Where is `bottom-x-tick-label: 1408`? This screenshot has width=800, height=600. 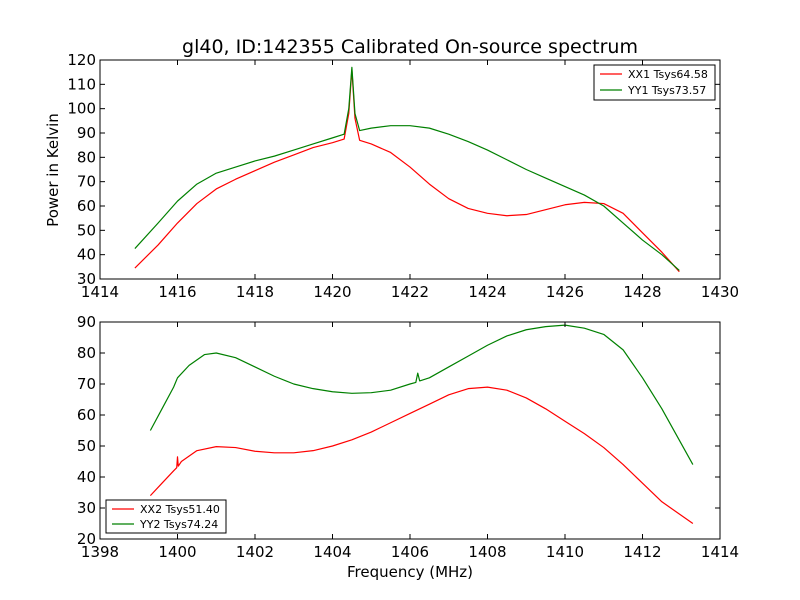 bottom-x-tick-label: 1408 is located at coordinates (487, 552).